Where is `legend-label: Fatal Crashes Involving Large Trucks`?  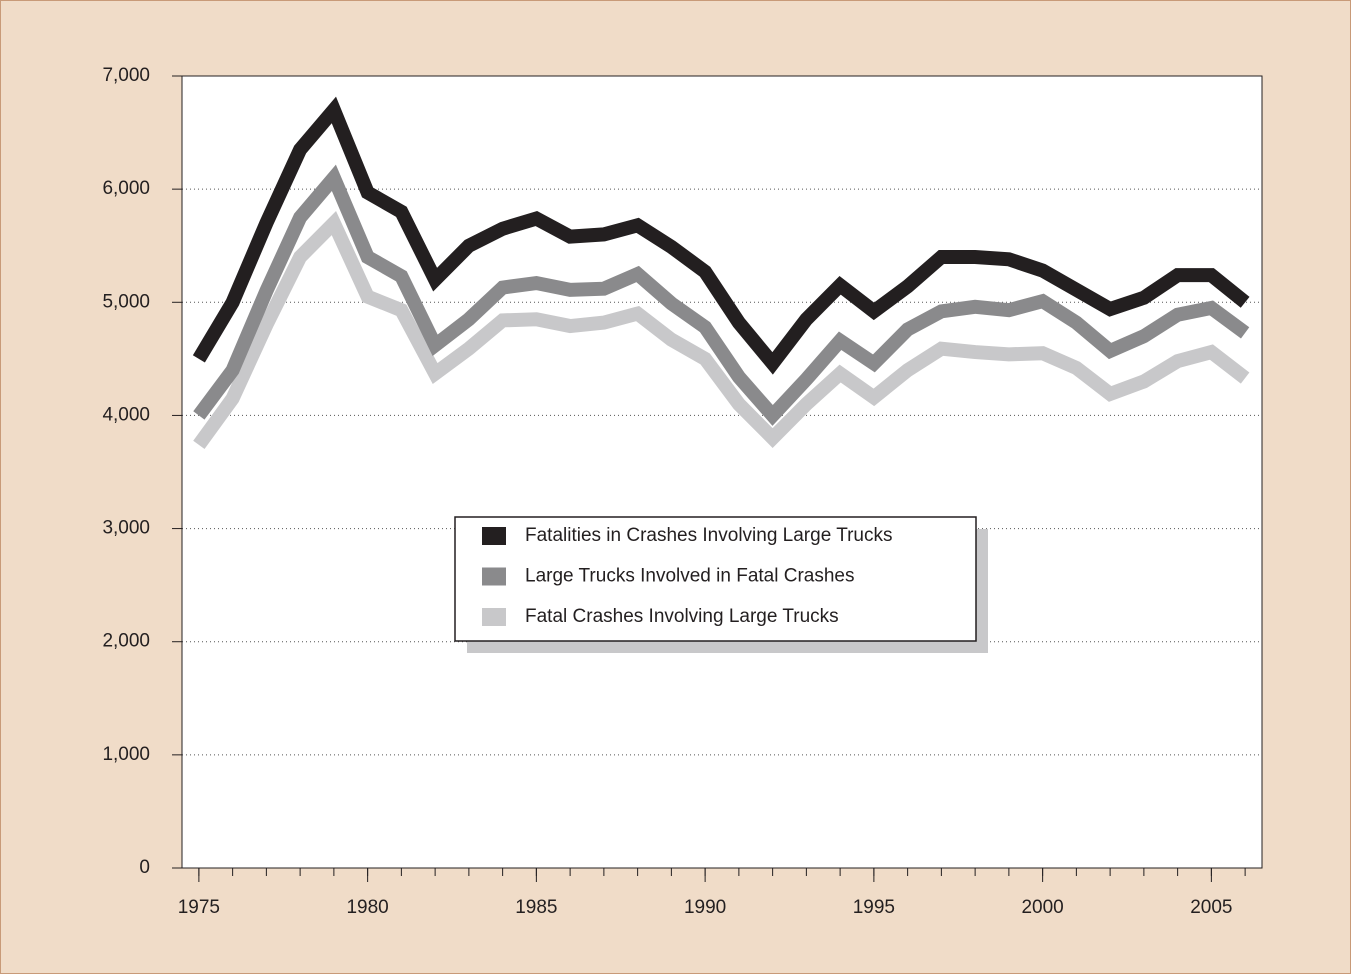 legend-label: Fatal Crashes Involving Large Trucks is located at coordinates (682, 616).